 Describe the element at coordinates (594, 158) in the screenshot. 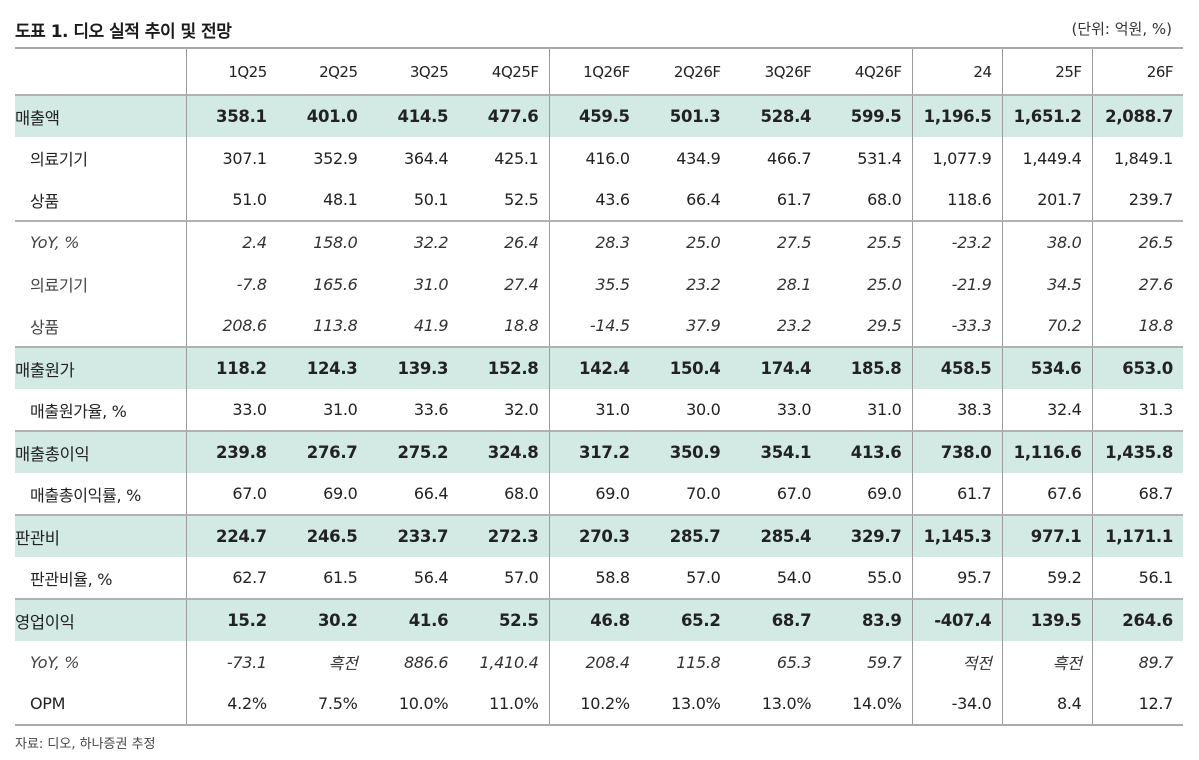

I see `table-cell: 416.0` at that location.